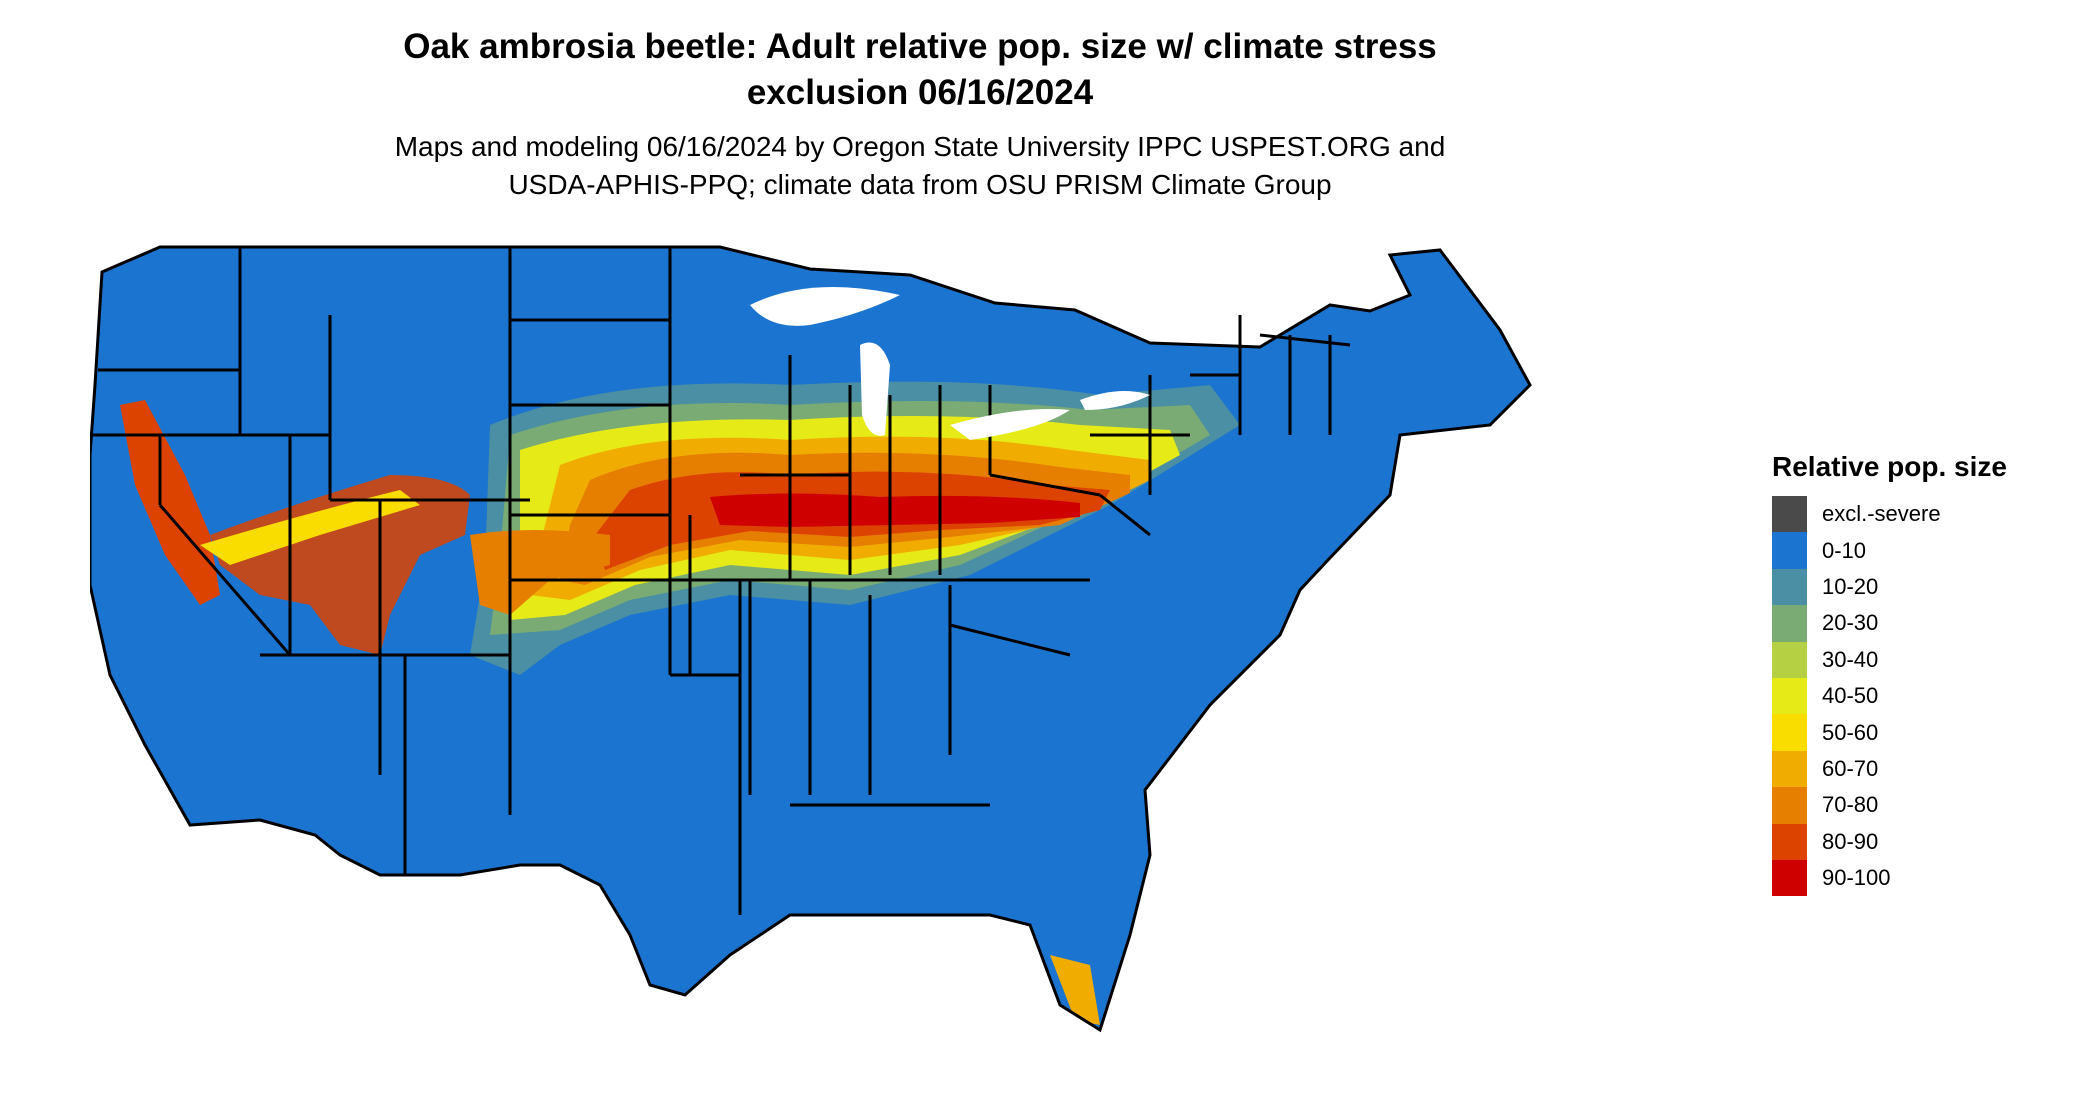 The width and height of the screenshot is (2100, 1116). I want to click on legend-item-50-60: 50-60, so click(1932, 732).